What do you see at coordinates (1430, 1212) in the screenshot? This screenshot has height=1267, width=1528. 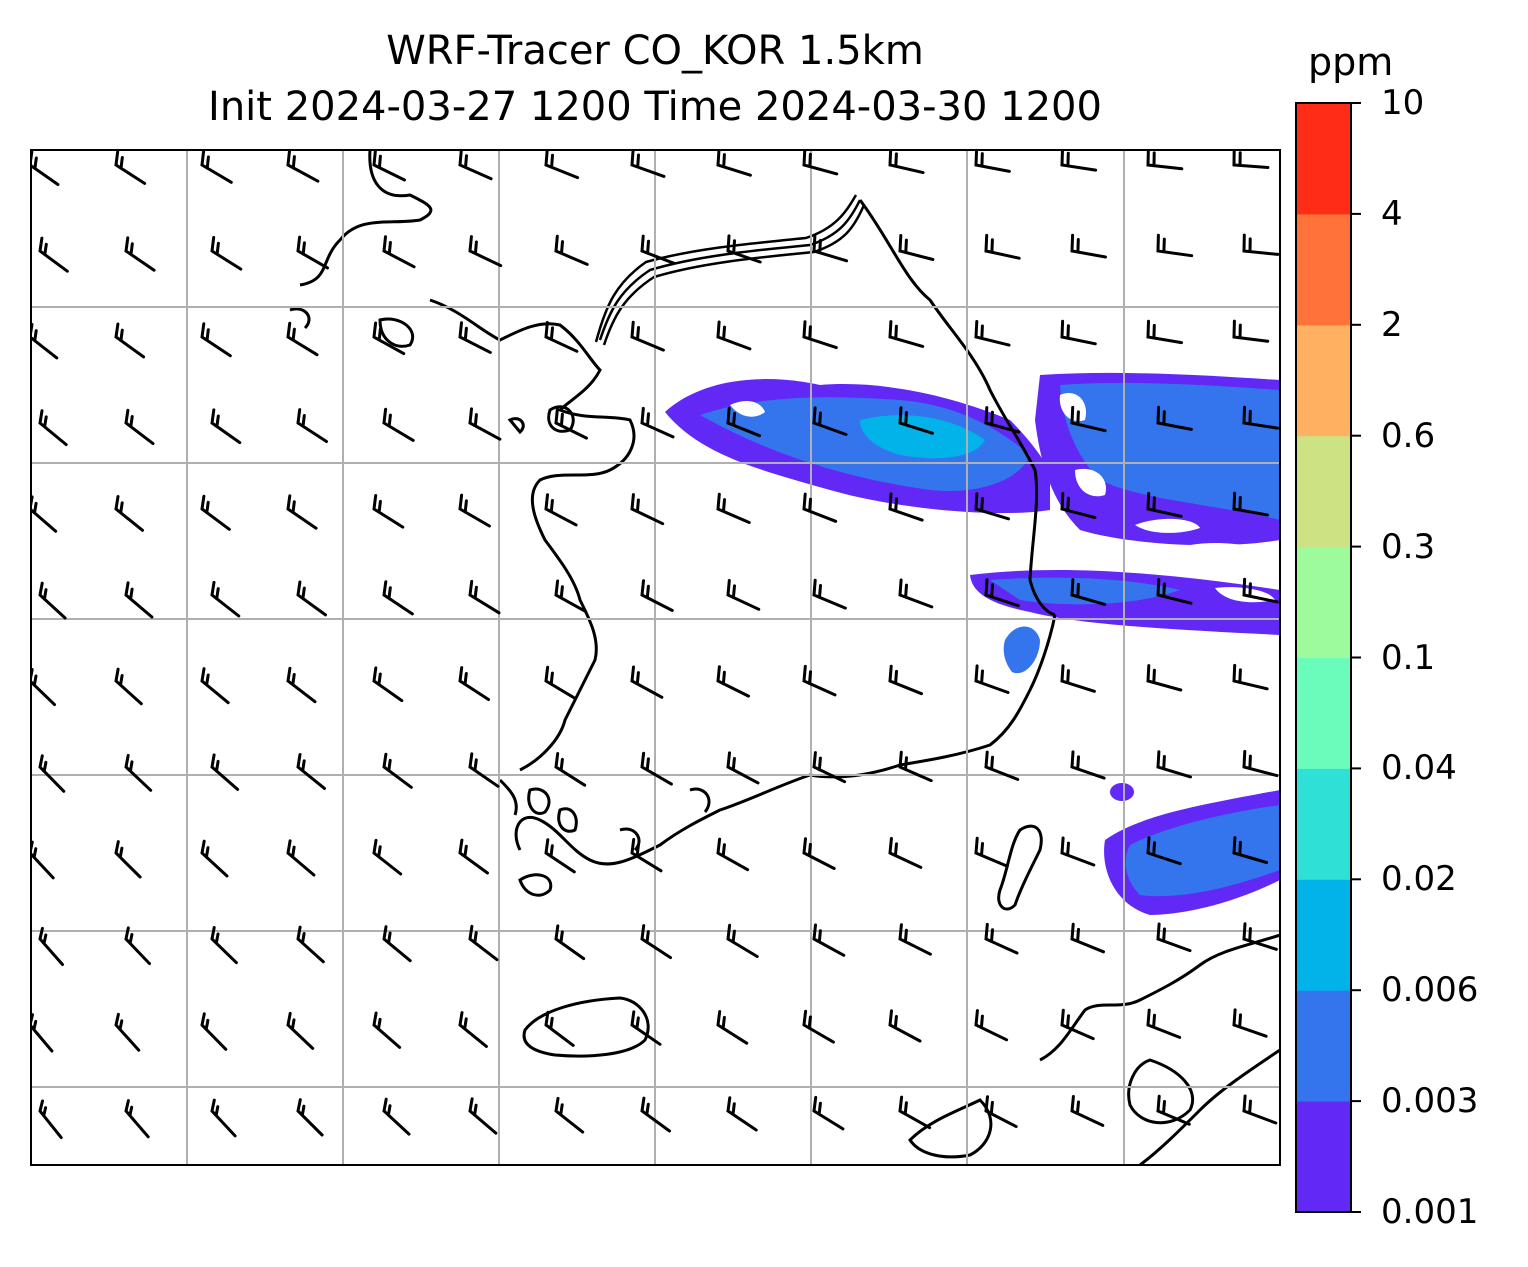 I see `colorbar-tick-label: 0.001` at bounding box center [1430, 1212].